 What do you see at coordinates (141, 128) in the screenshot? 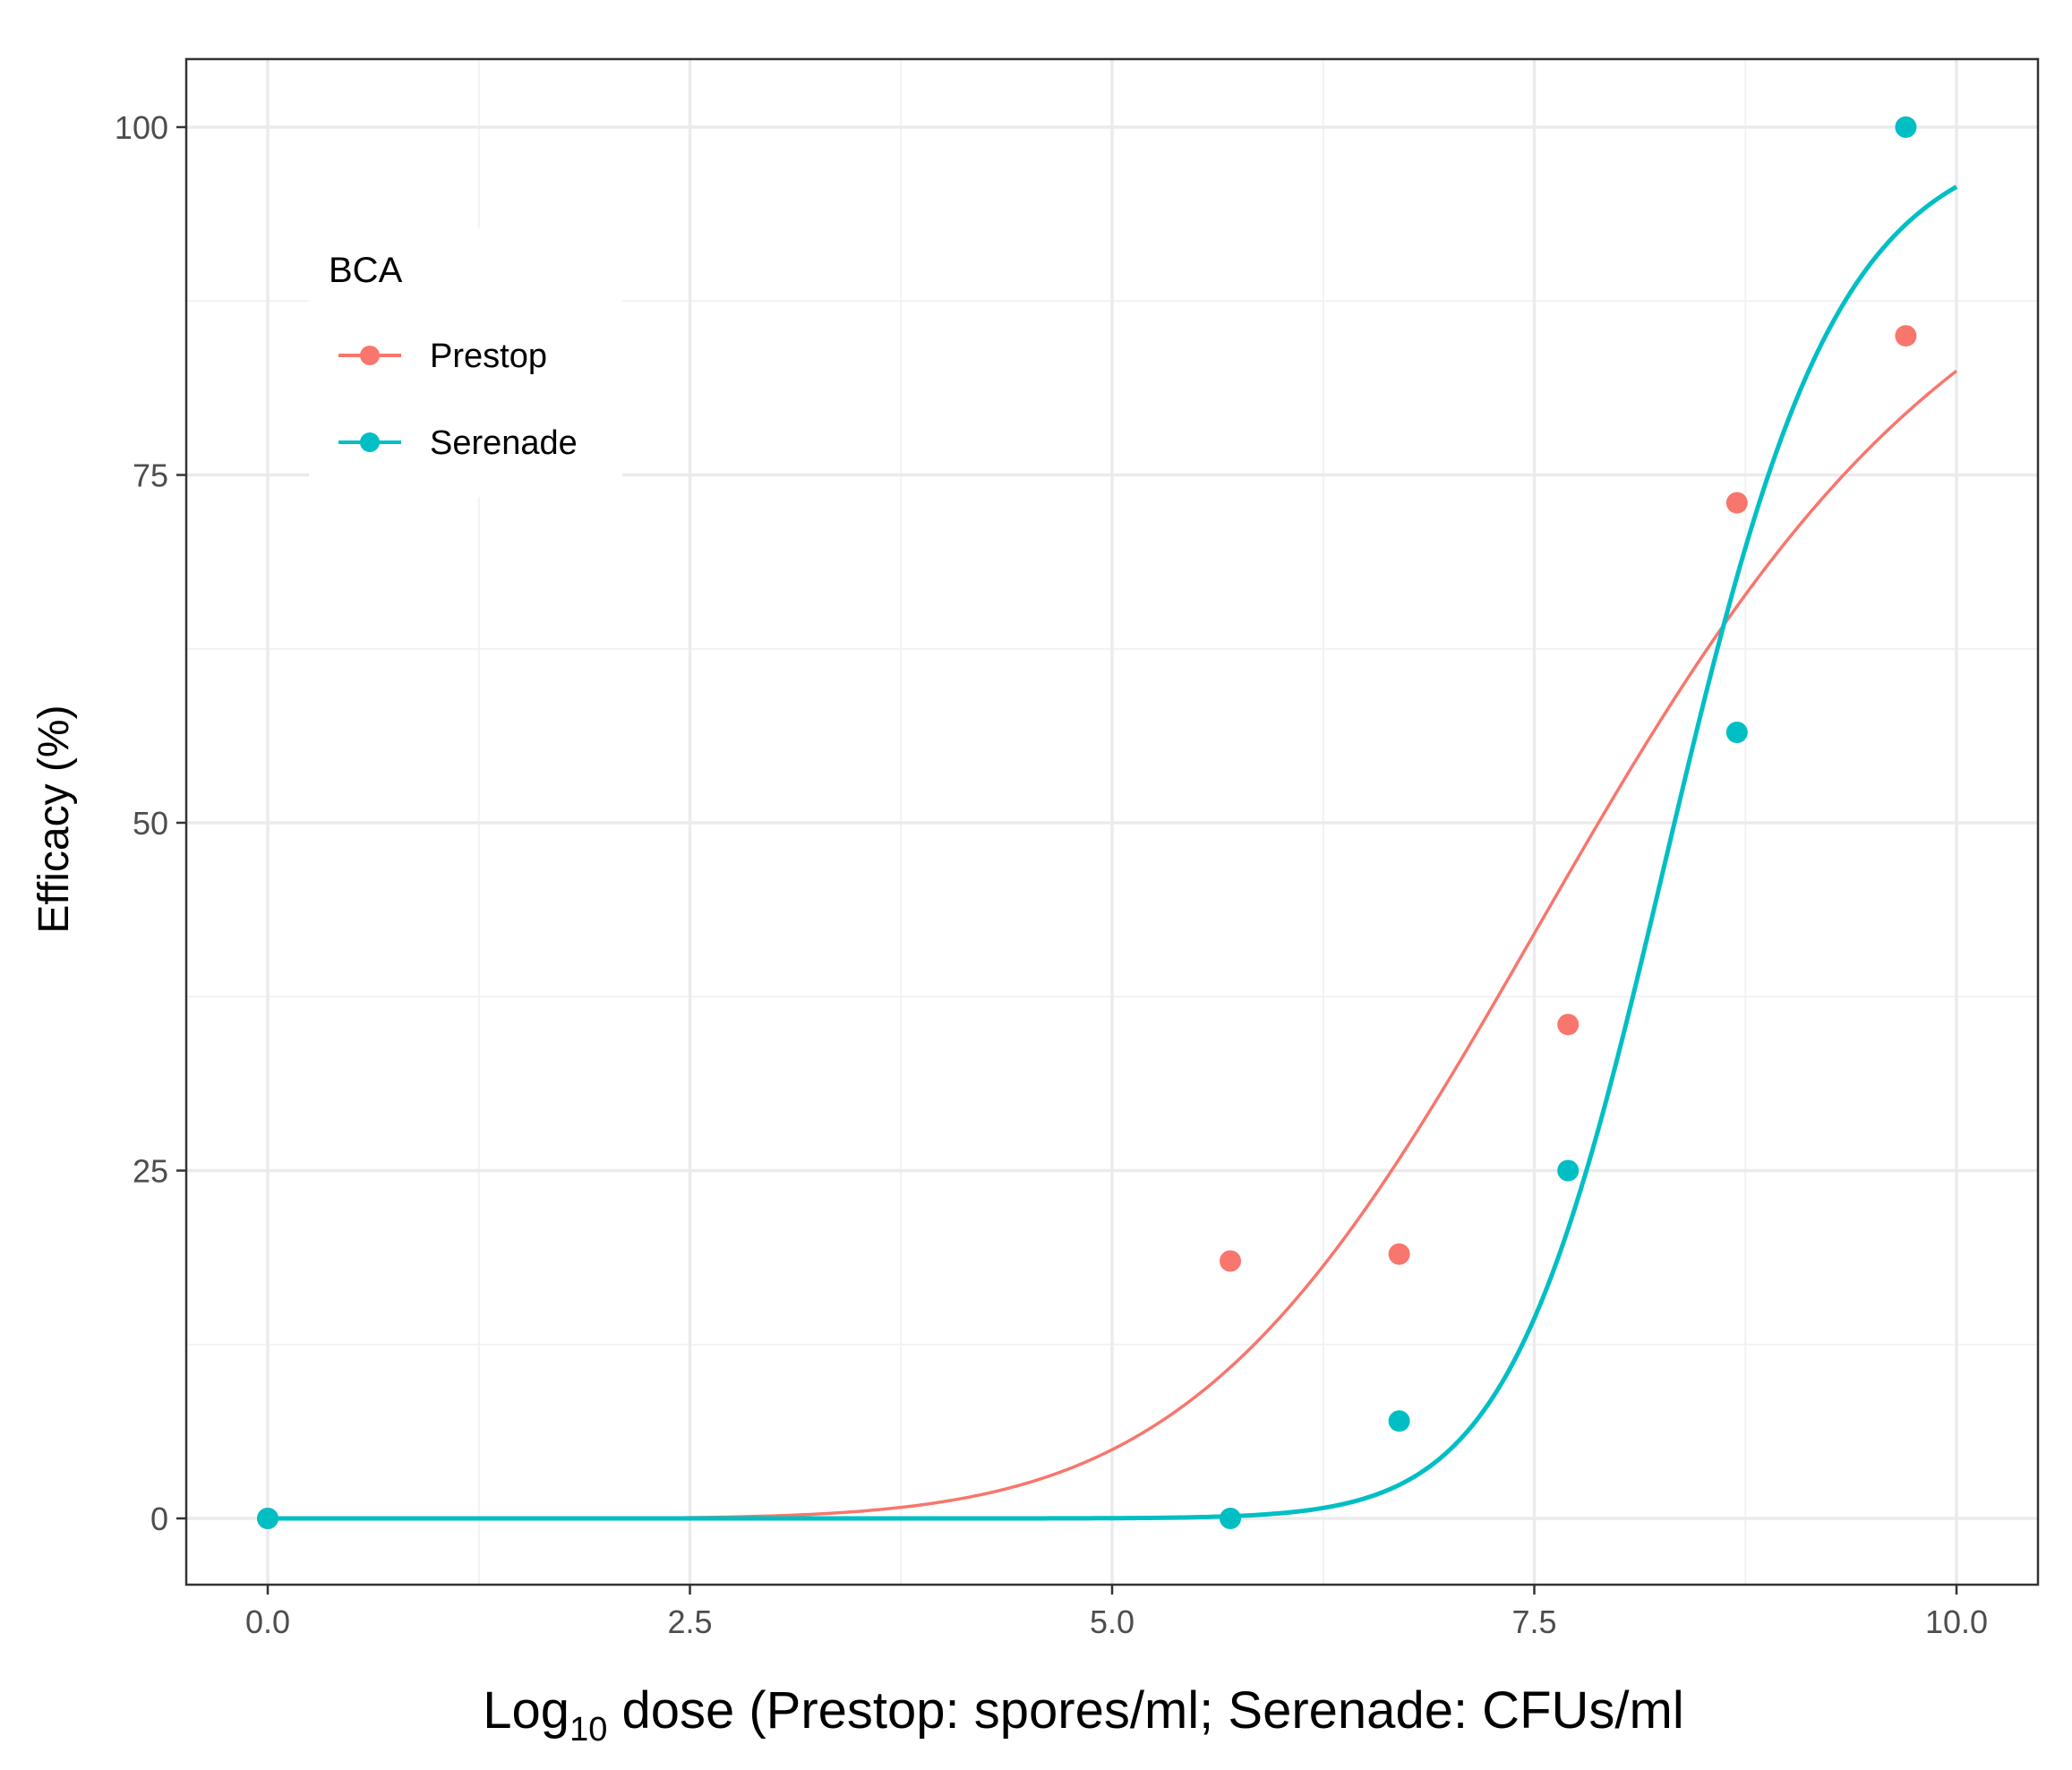
I see `y-tick-label: 100` at bounding box center [141, 128].